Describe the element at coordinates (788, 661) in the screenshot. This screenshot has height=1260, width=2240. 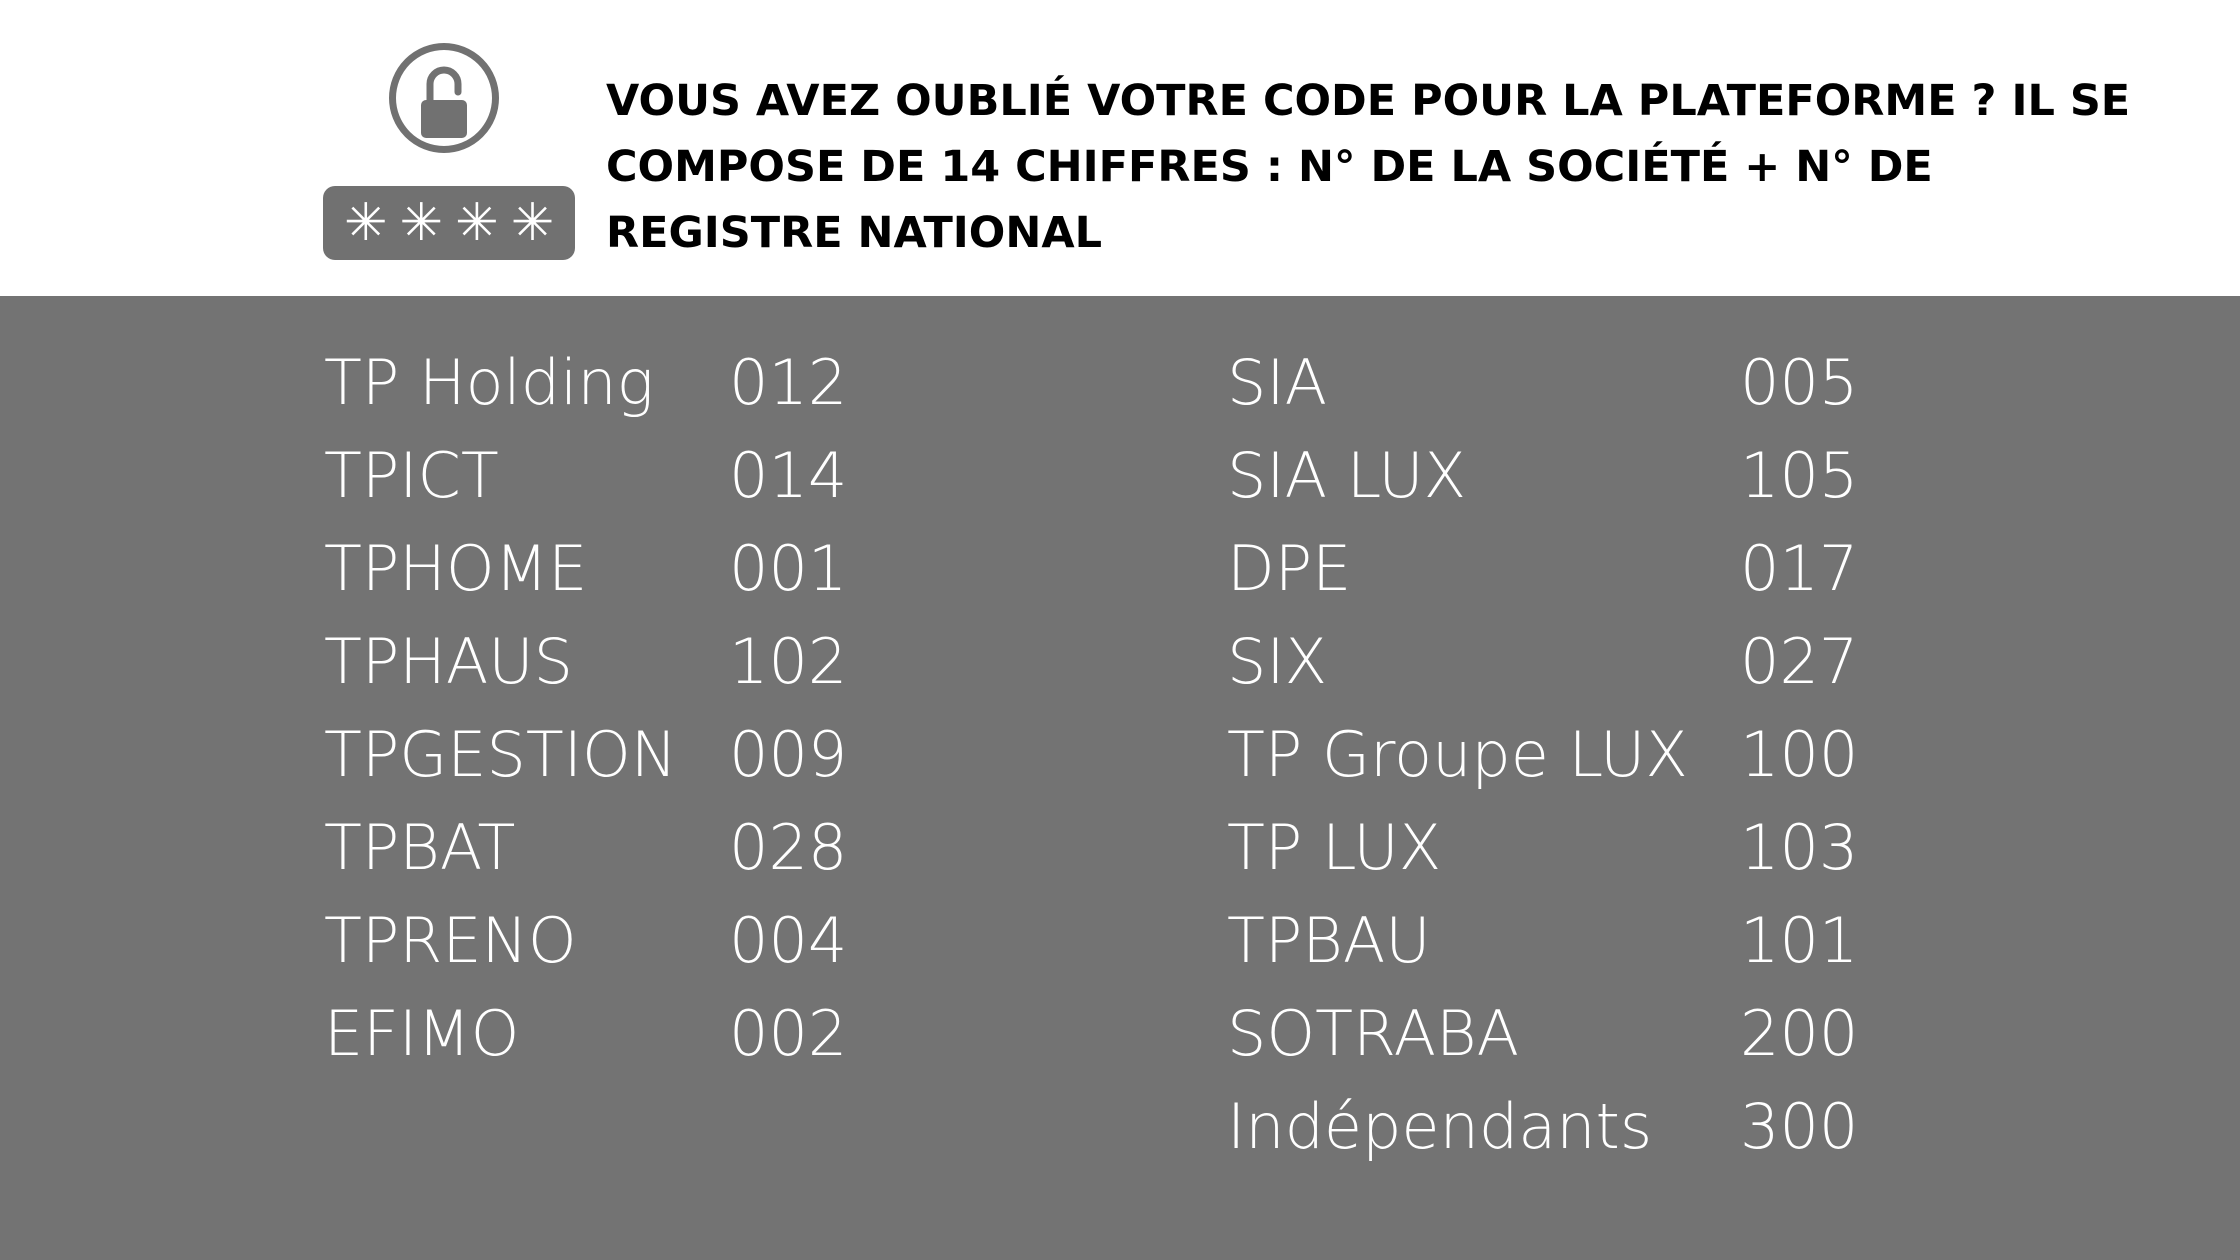
I see `company-code: 102` at that location.